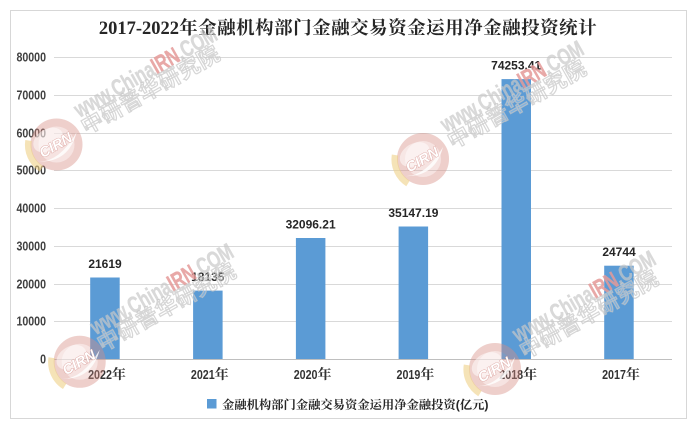 The width and height of the screenshot is (694, 429). Describe the element at coordinates (413, 213) in the screenshot. I see `svg-text: 35147.19` at that location.